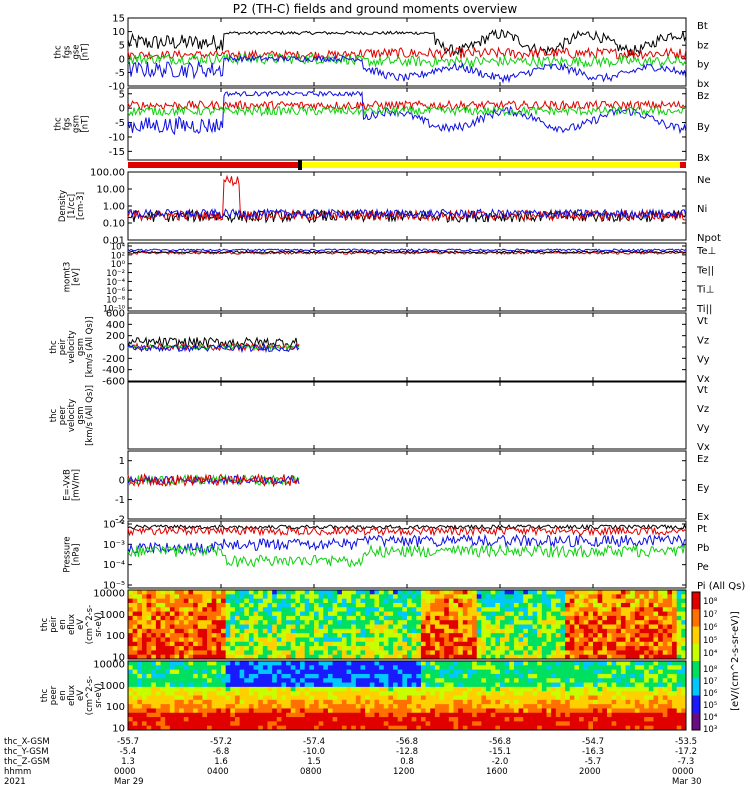 This screenshot has height=800, width=750. I want to click on ytick-label: 10, so click(118, 728).